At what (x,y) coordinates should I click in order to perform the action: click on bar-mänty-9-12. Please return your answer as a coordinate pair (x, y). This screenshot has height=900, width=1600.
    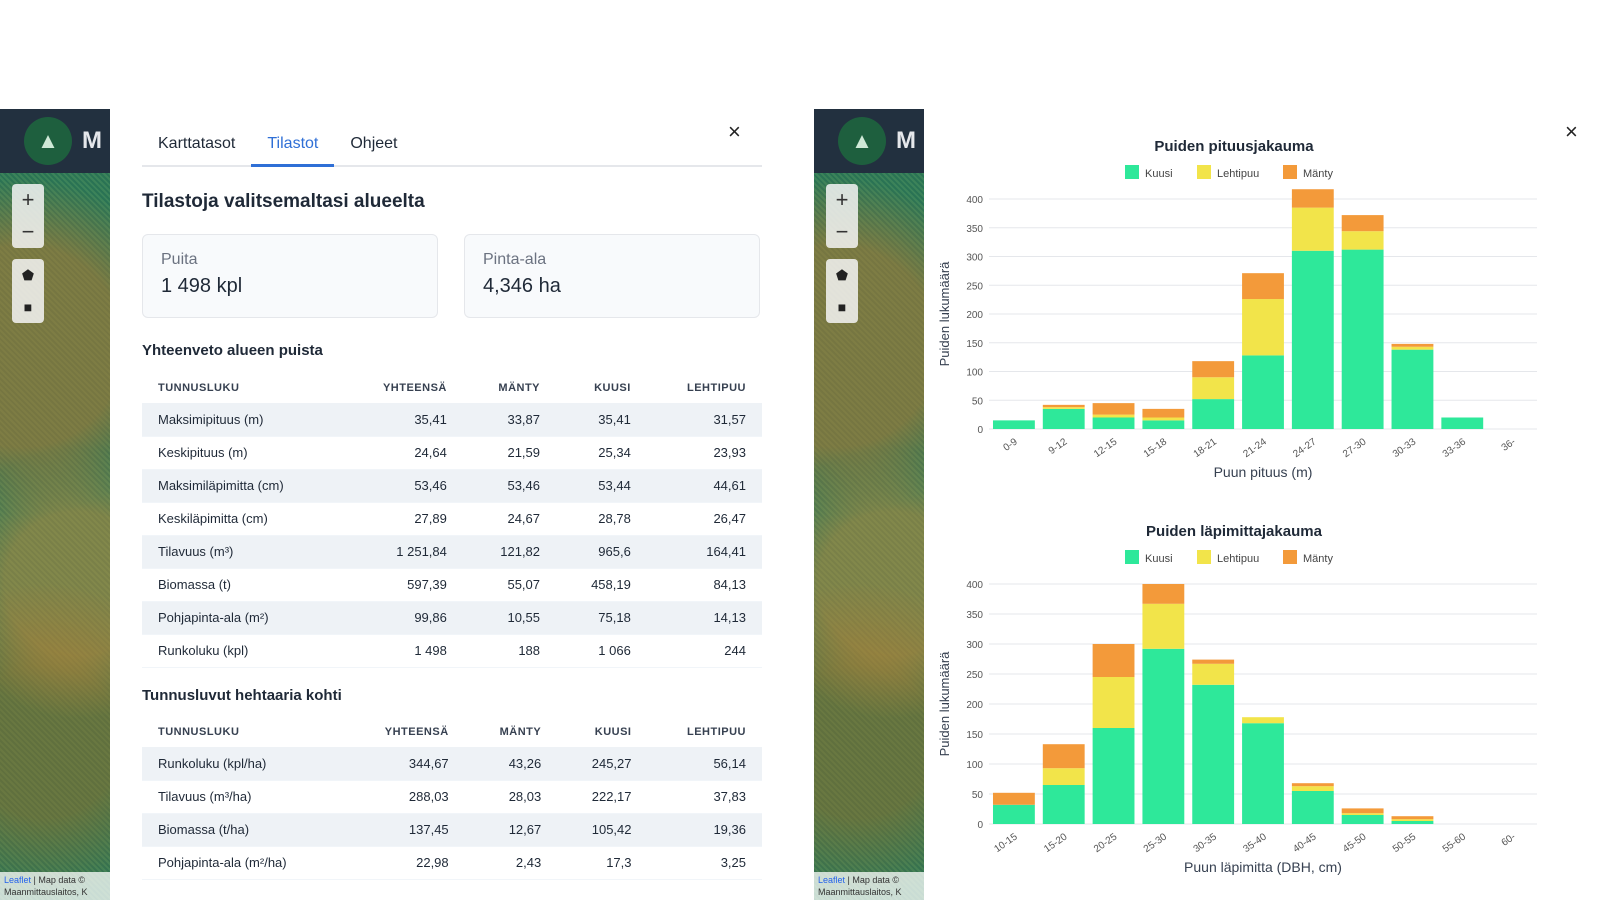
    Looking at the image, I should click on (1063, 406).